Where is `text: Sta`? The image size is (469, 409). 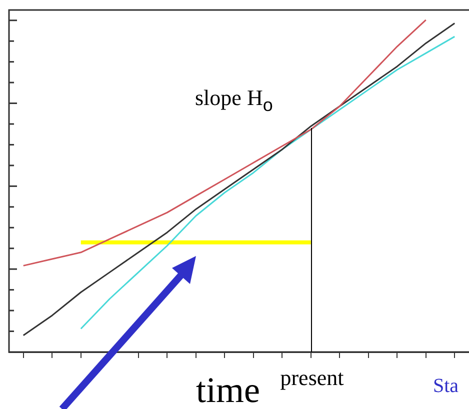
text: Sta is located at coordinates (446, 386).